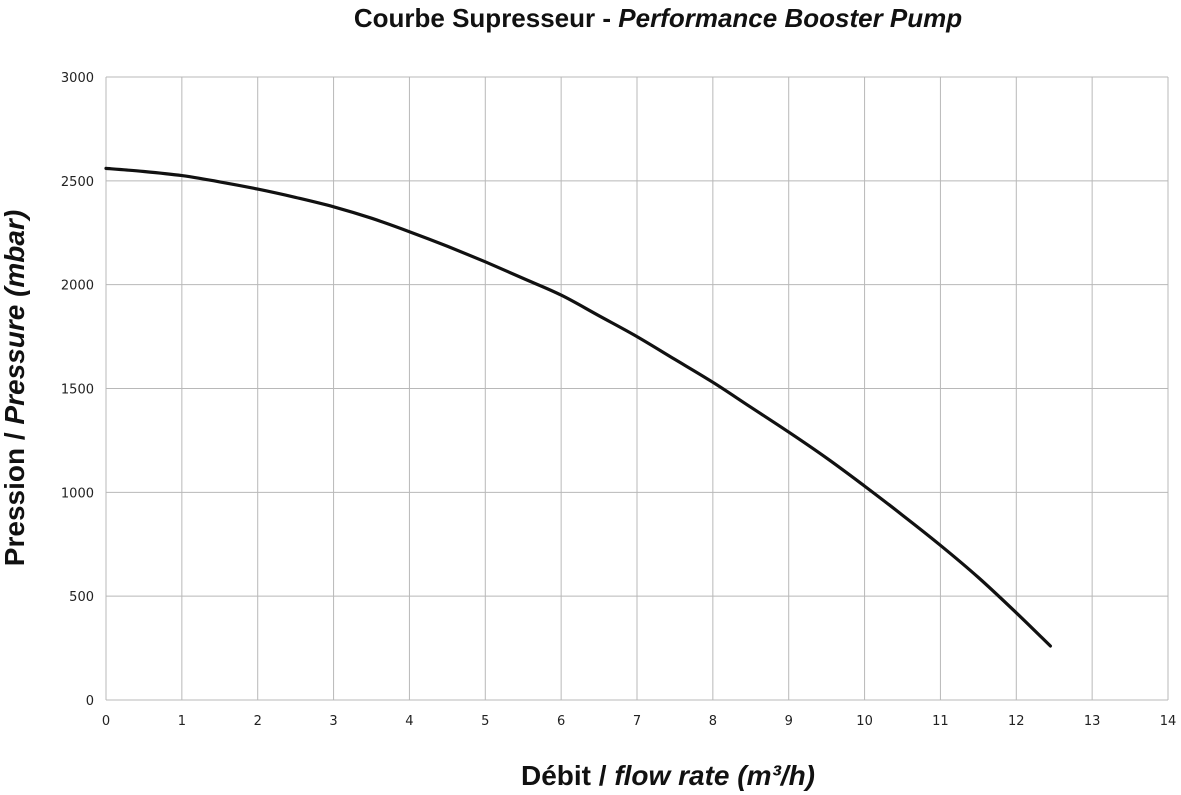  I want to click on y-tick-label-1500: 1500, so click(77, 390).